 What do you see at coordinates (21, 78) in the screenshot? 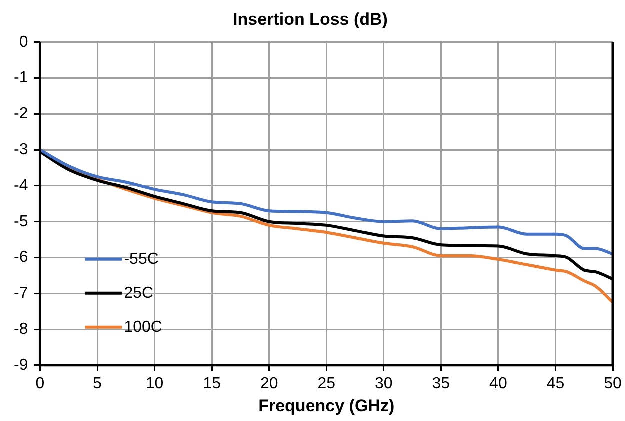
I see `y-tick-label: -1` at bounding box center [21, 78].